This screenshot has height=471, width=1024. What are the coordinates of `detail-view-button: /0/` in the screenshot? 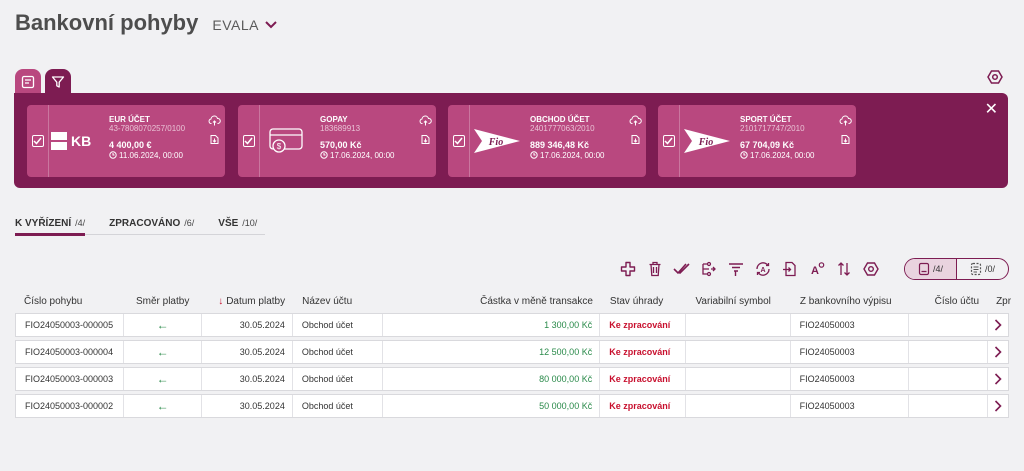 It's located at (982, 269).